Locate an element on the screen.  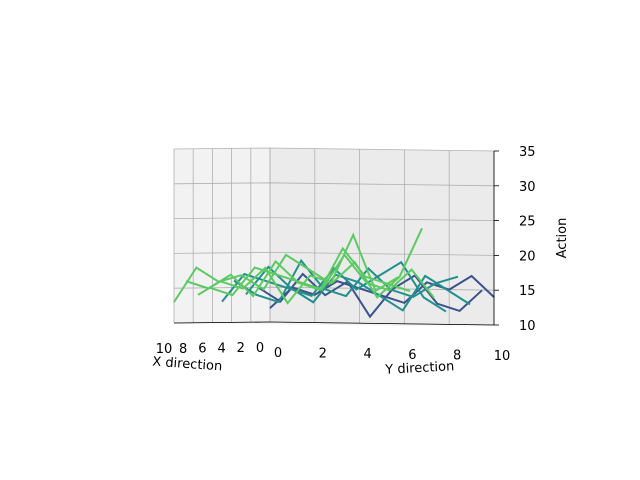
pane-xz is located at coordinates (222, 235).